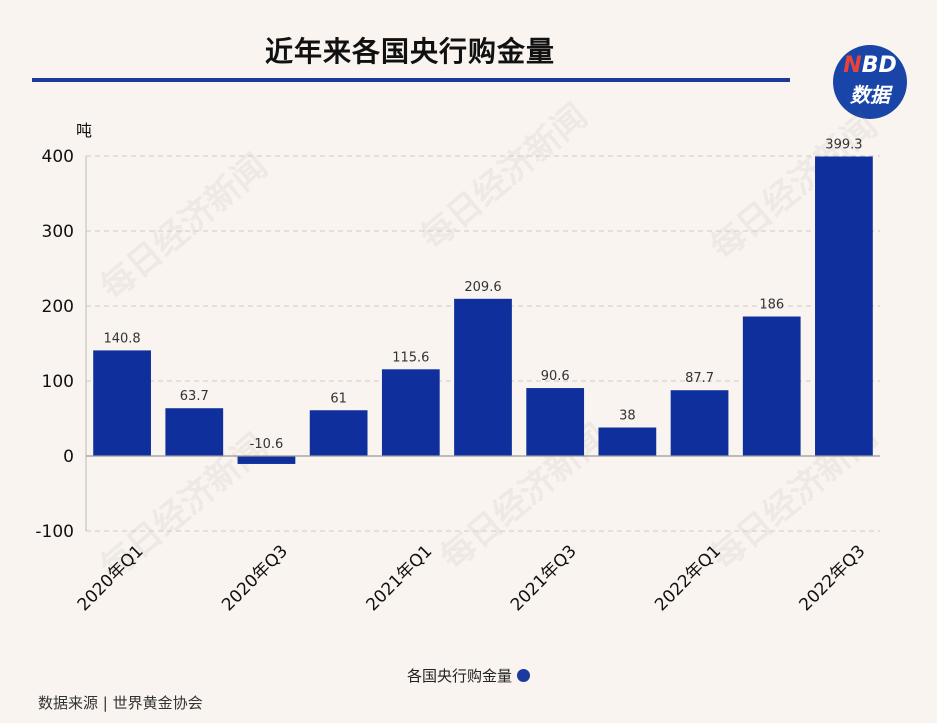 The width and height of the screenshot is (937, 723). I want to click on data-label: 63.7, so click(194, 396).